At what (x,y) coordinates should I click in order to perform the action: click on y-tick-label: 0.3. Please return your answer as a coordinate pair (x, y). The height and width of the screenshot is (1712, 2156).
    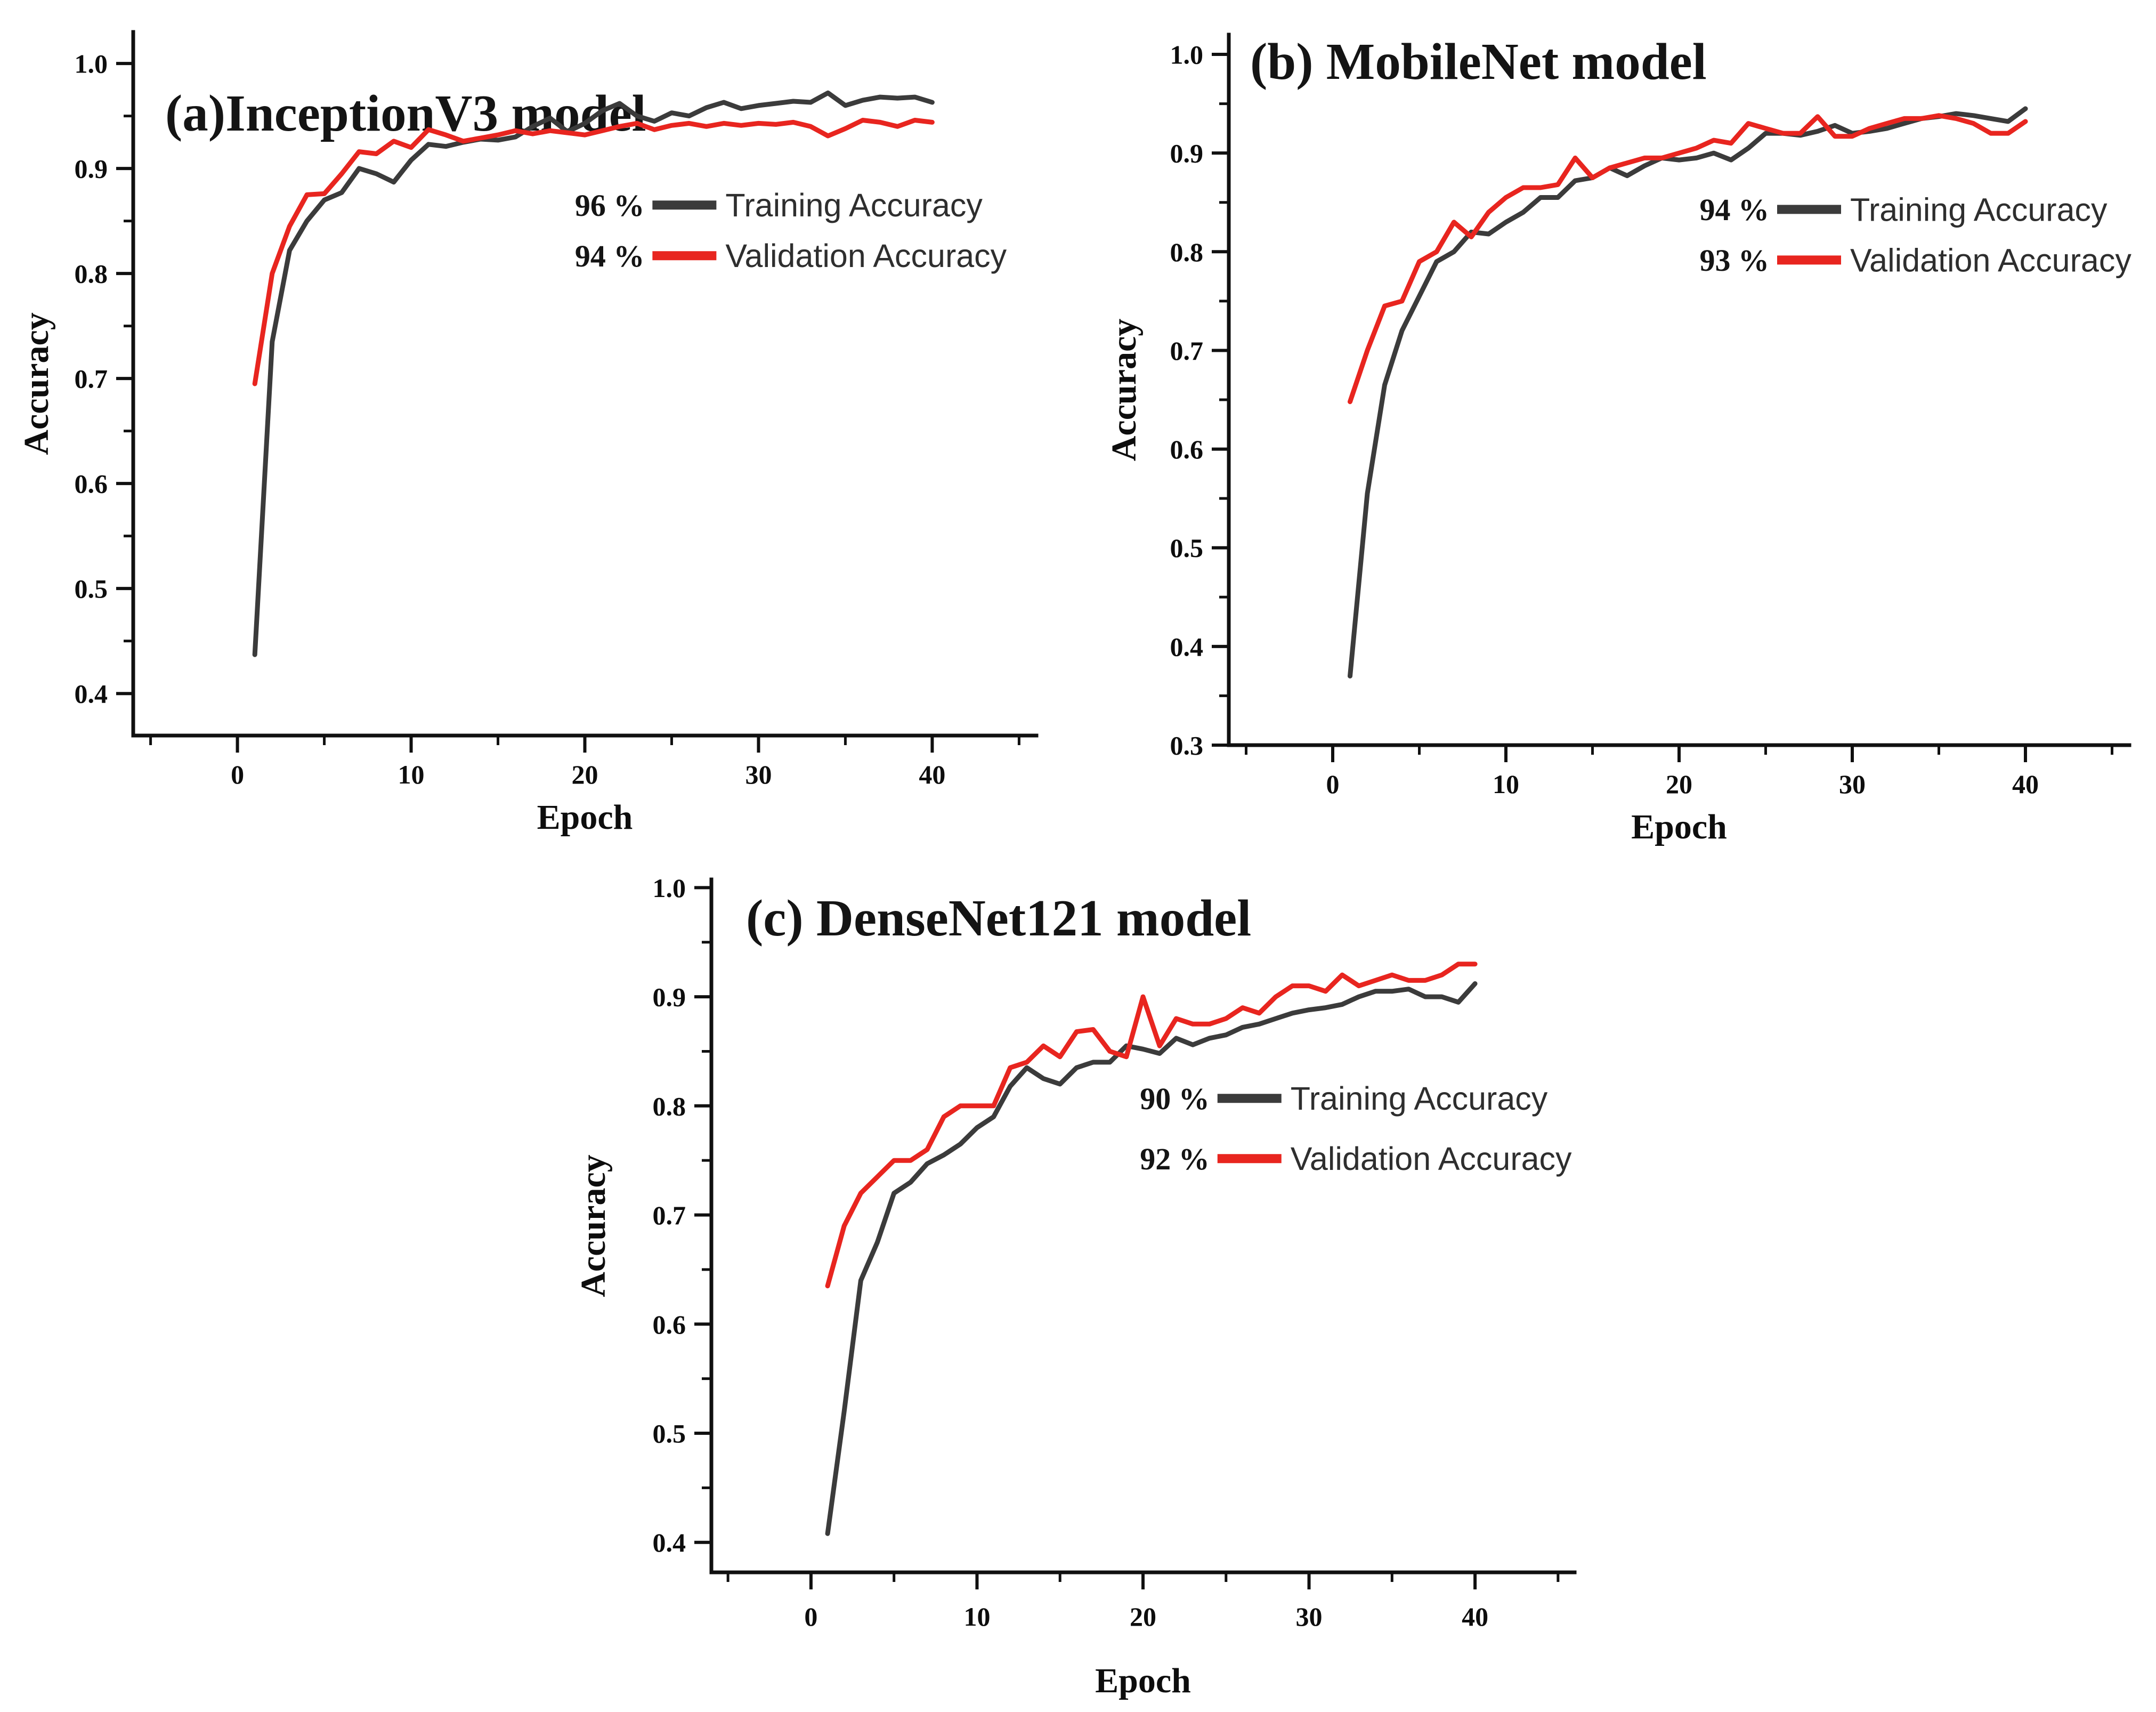
    Looking at the image, I should click on (1187, 746).